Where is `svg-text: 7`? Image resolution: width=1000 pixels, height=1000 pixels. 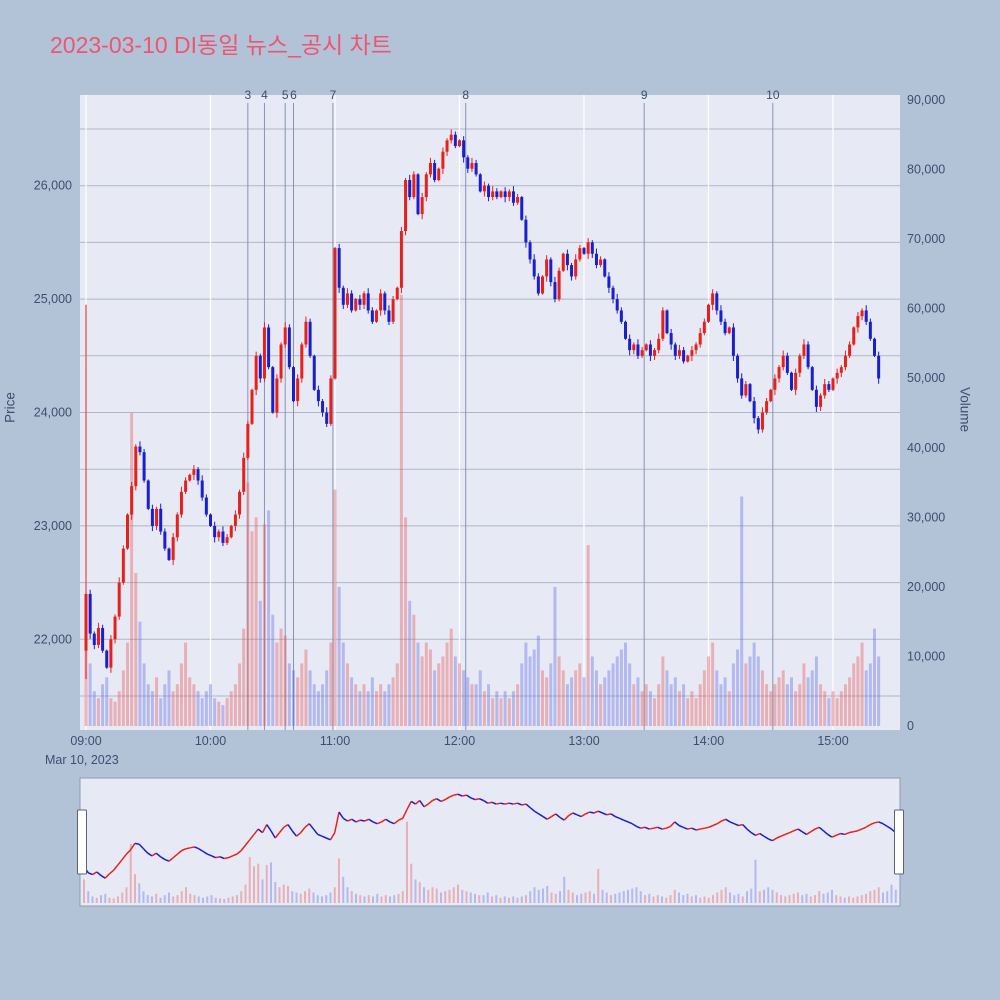 svg-text: 7 is located at coordinates (333, 95).